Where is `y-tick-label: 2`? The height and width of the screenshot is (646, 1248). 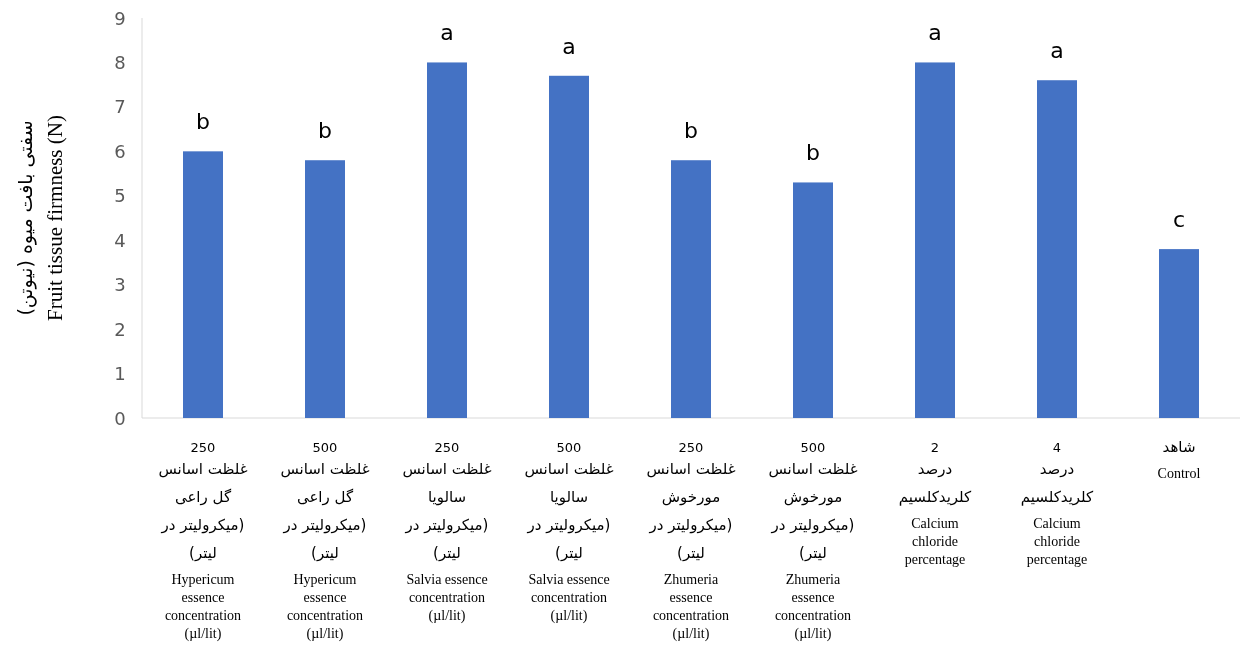 y-tick-label: 2 is located at coordinates (120, 329).